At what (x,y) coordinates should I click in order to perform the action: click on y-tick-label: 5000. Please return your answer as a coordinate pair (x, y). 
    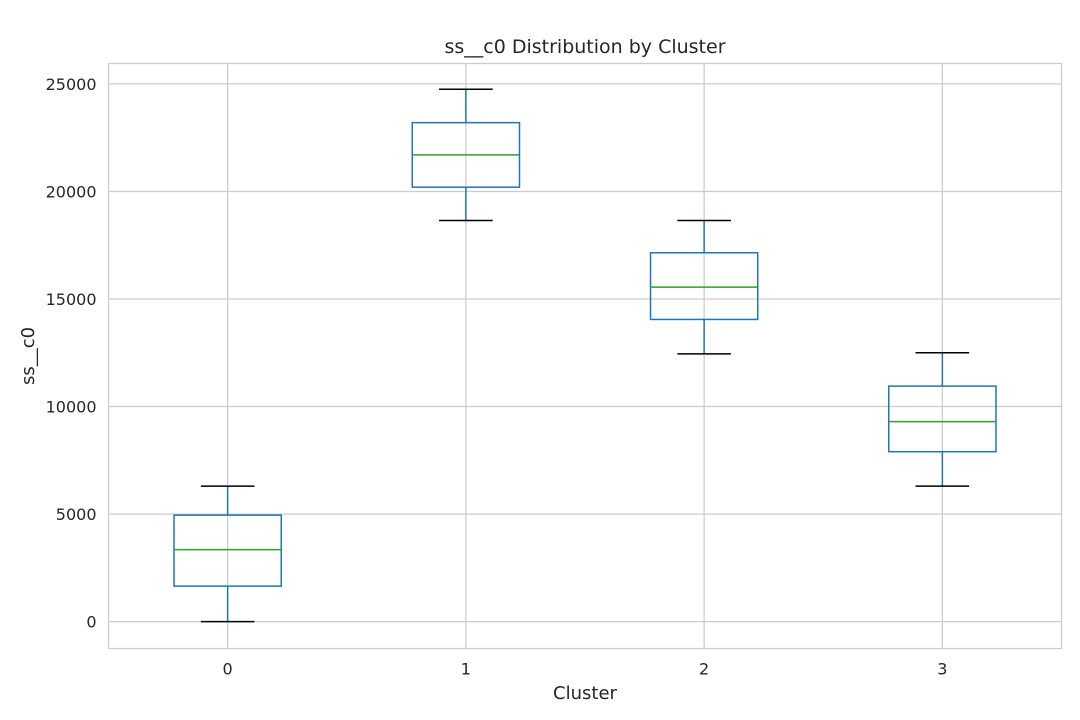
    Looking at the image, I should click on (76, 514).